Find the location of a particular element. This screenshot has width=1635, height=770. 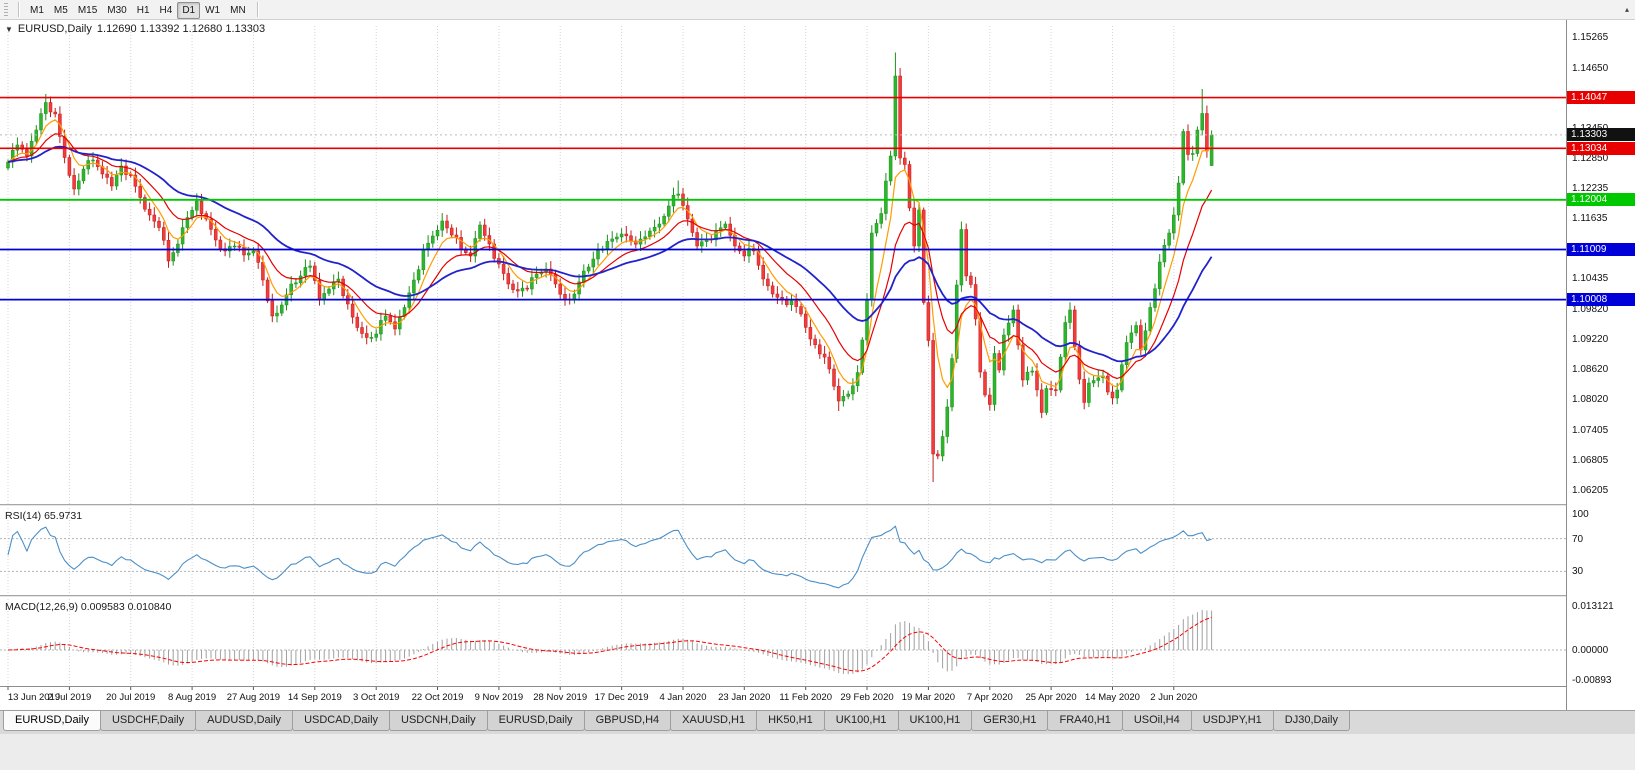

x-axis-label: 14 Sep 2019 is located at coordinates (315, 697).